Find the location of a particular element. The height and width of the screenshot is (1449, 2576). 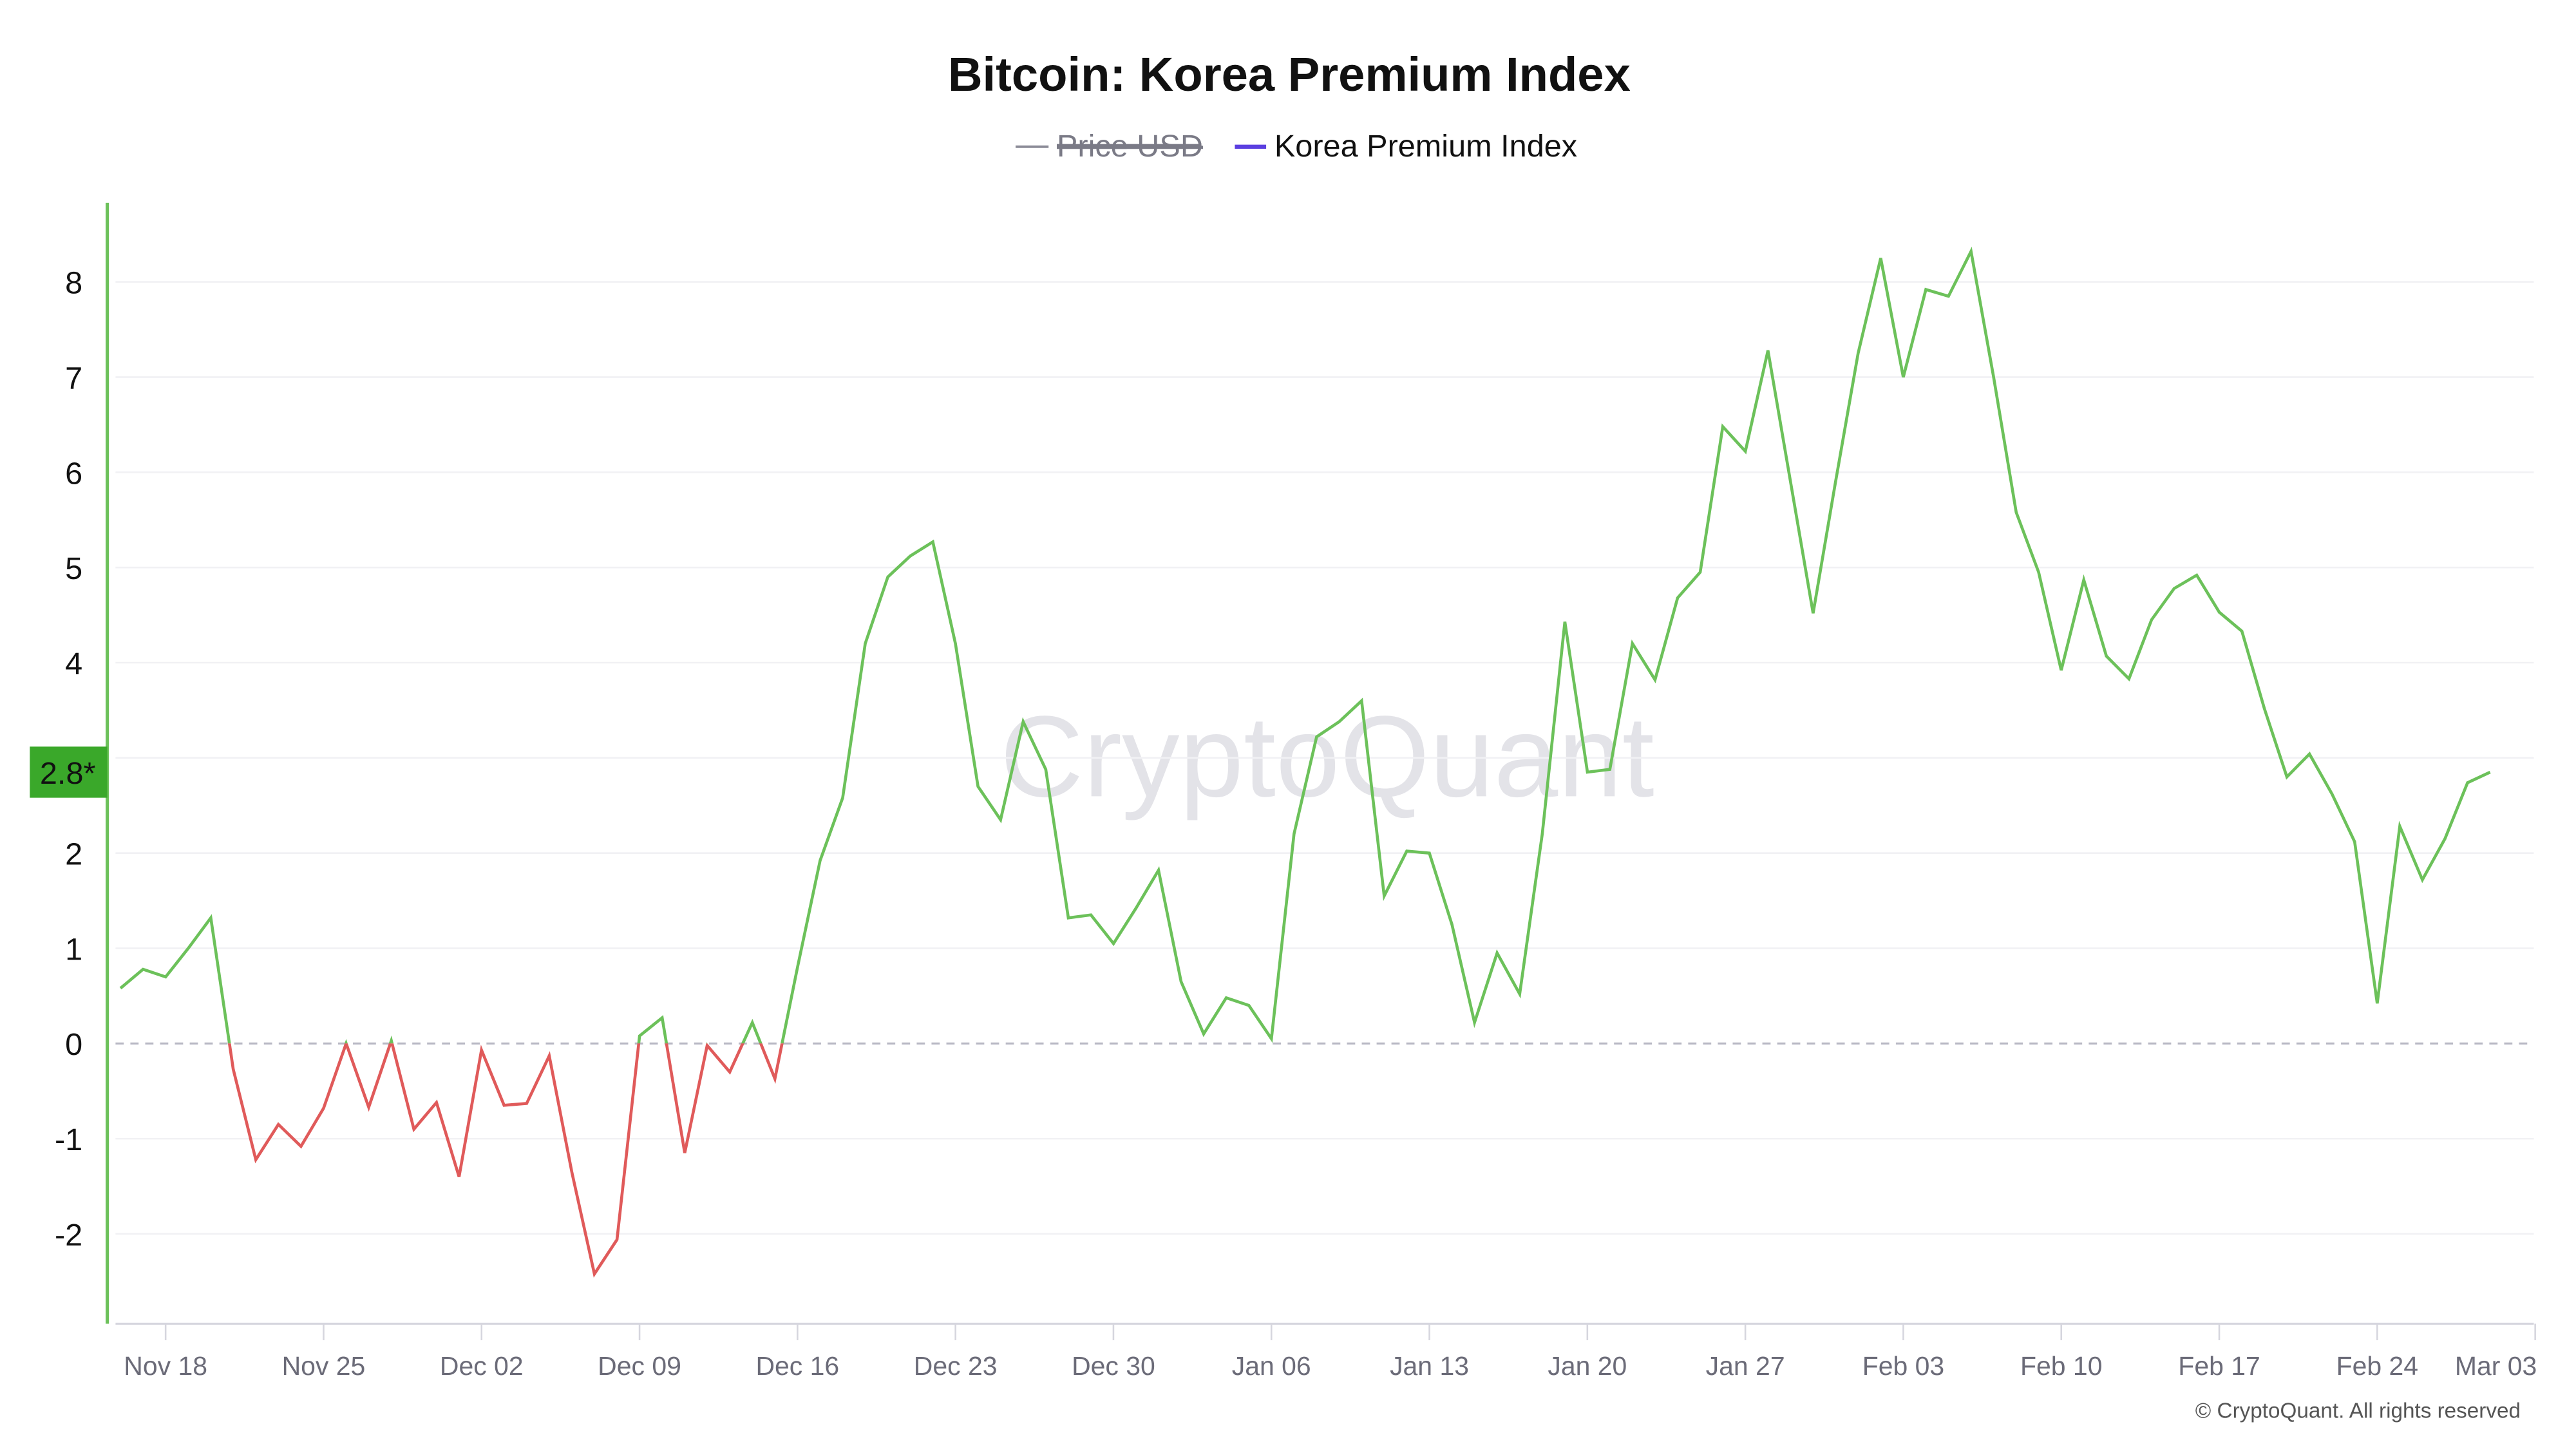

x-tick-label: Dec 23 is located at coordinates (956, 1366).